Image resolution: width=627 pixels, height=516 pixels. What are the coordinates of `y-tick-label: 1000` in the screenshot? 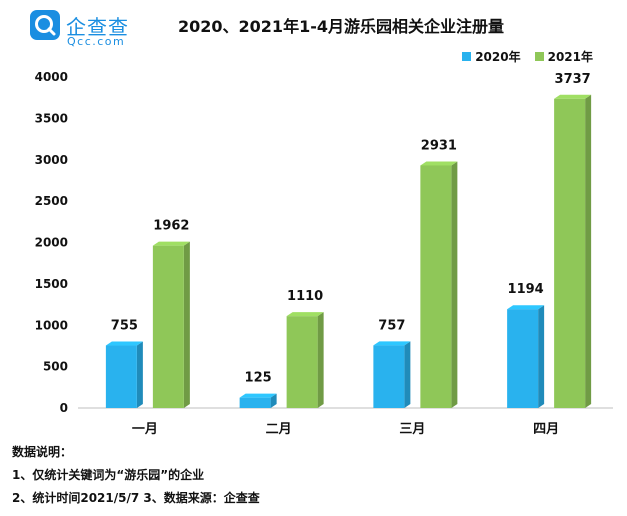 It's located at (51, 325).